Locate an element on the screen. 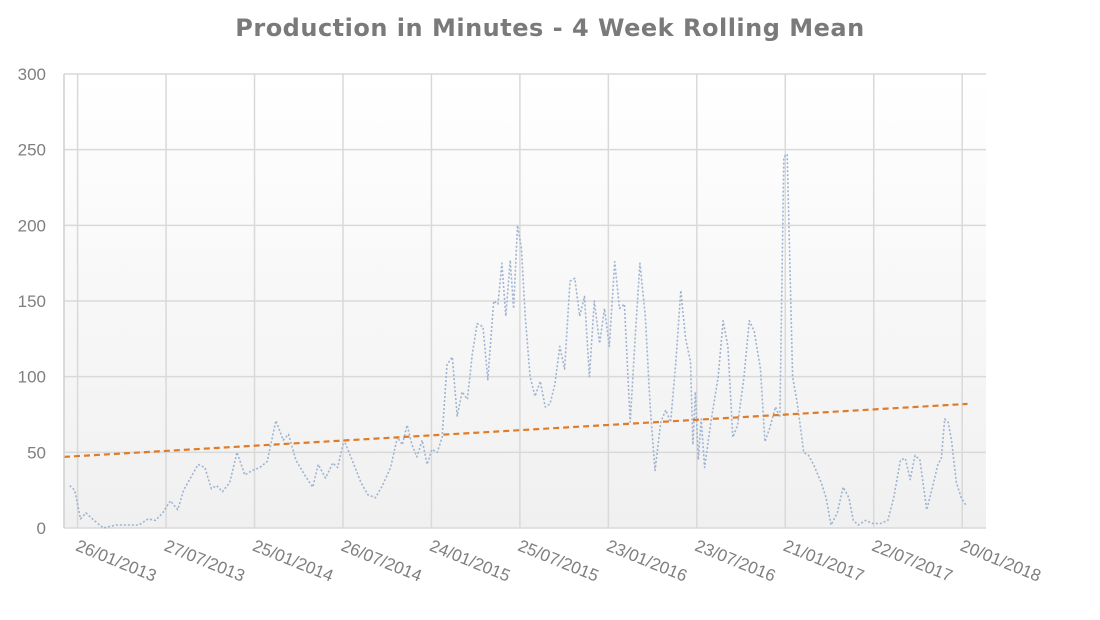 The width and height of the screenshot is (1100, 620). x-tick-label: 26/01/2013 is located at coordinates (116, 560).